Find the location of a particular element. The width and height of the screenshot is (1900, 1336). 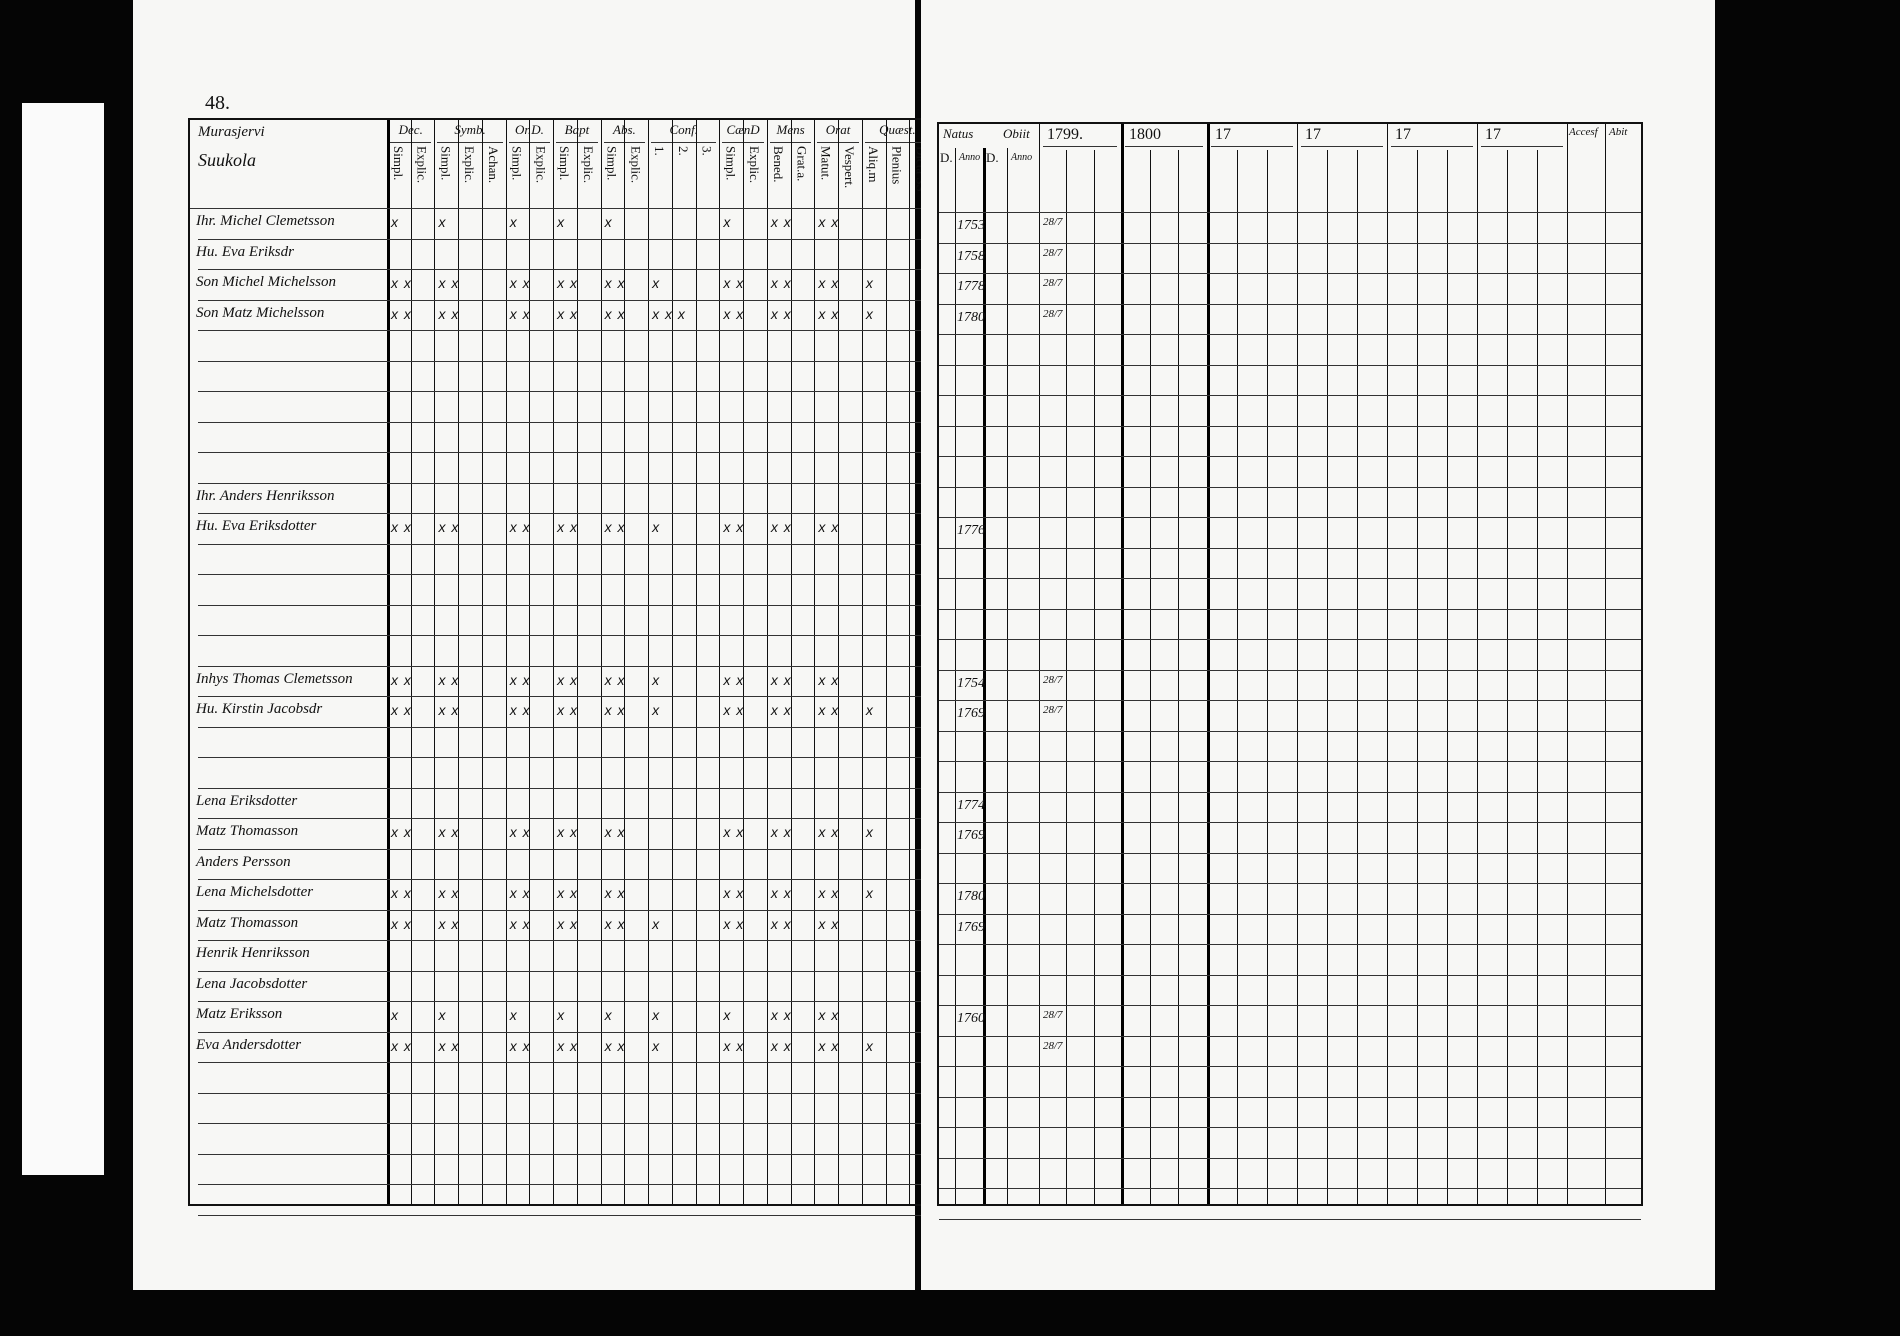

subcolumn-header: Plenius is located at coordinates (897, 165).